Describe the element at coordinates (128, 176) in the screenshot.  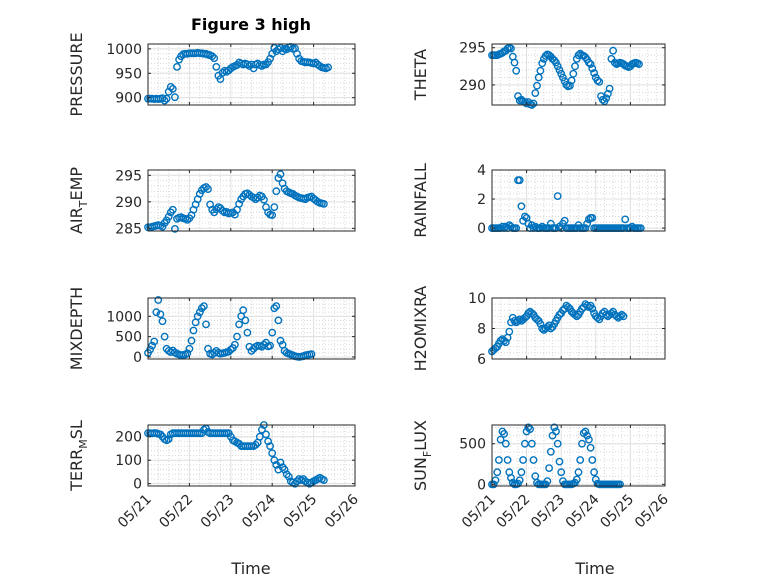
I see `y-tick-label: 295` at that location.